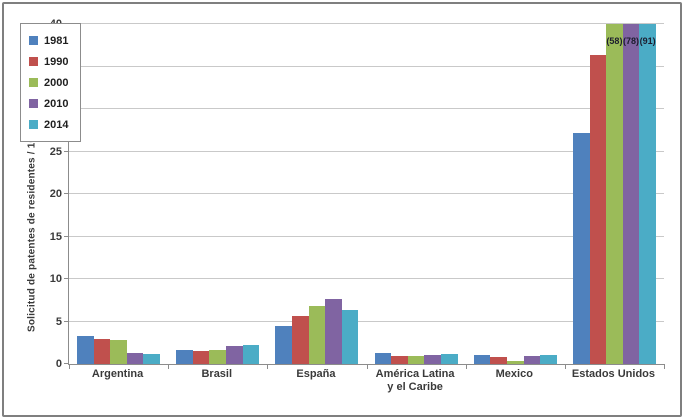 The image size is (685, 420). I want to click on legend-item-2010: 2010, so click(48, 103).